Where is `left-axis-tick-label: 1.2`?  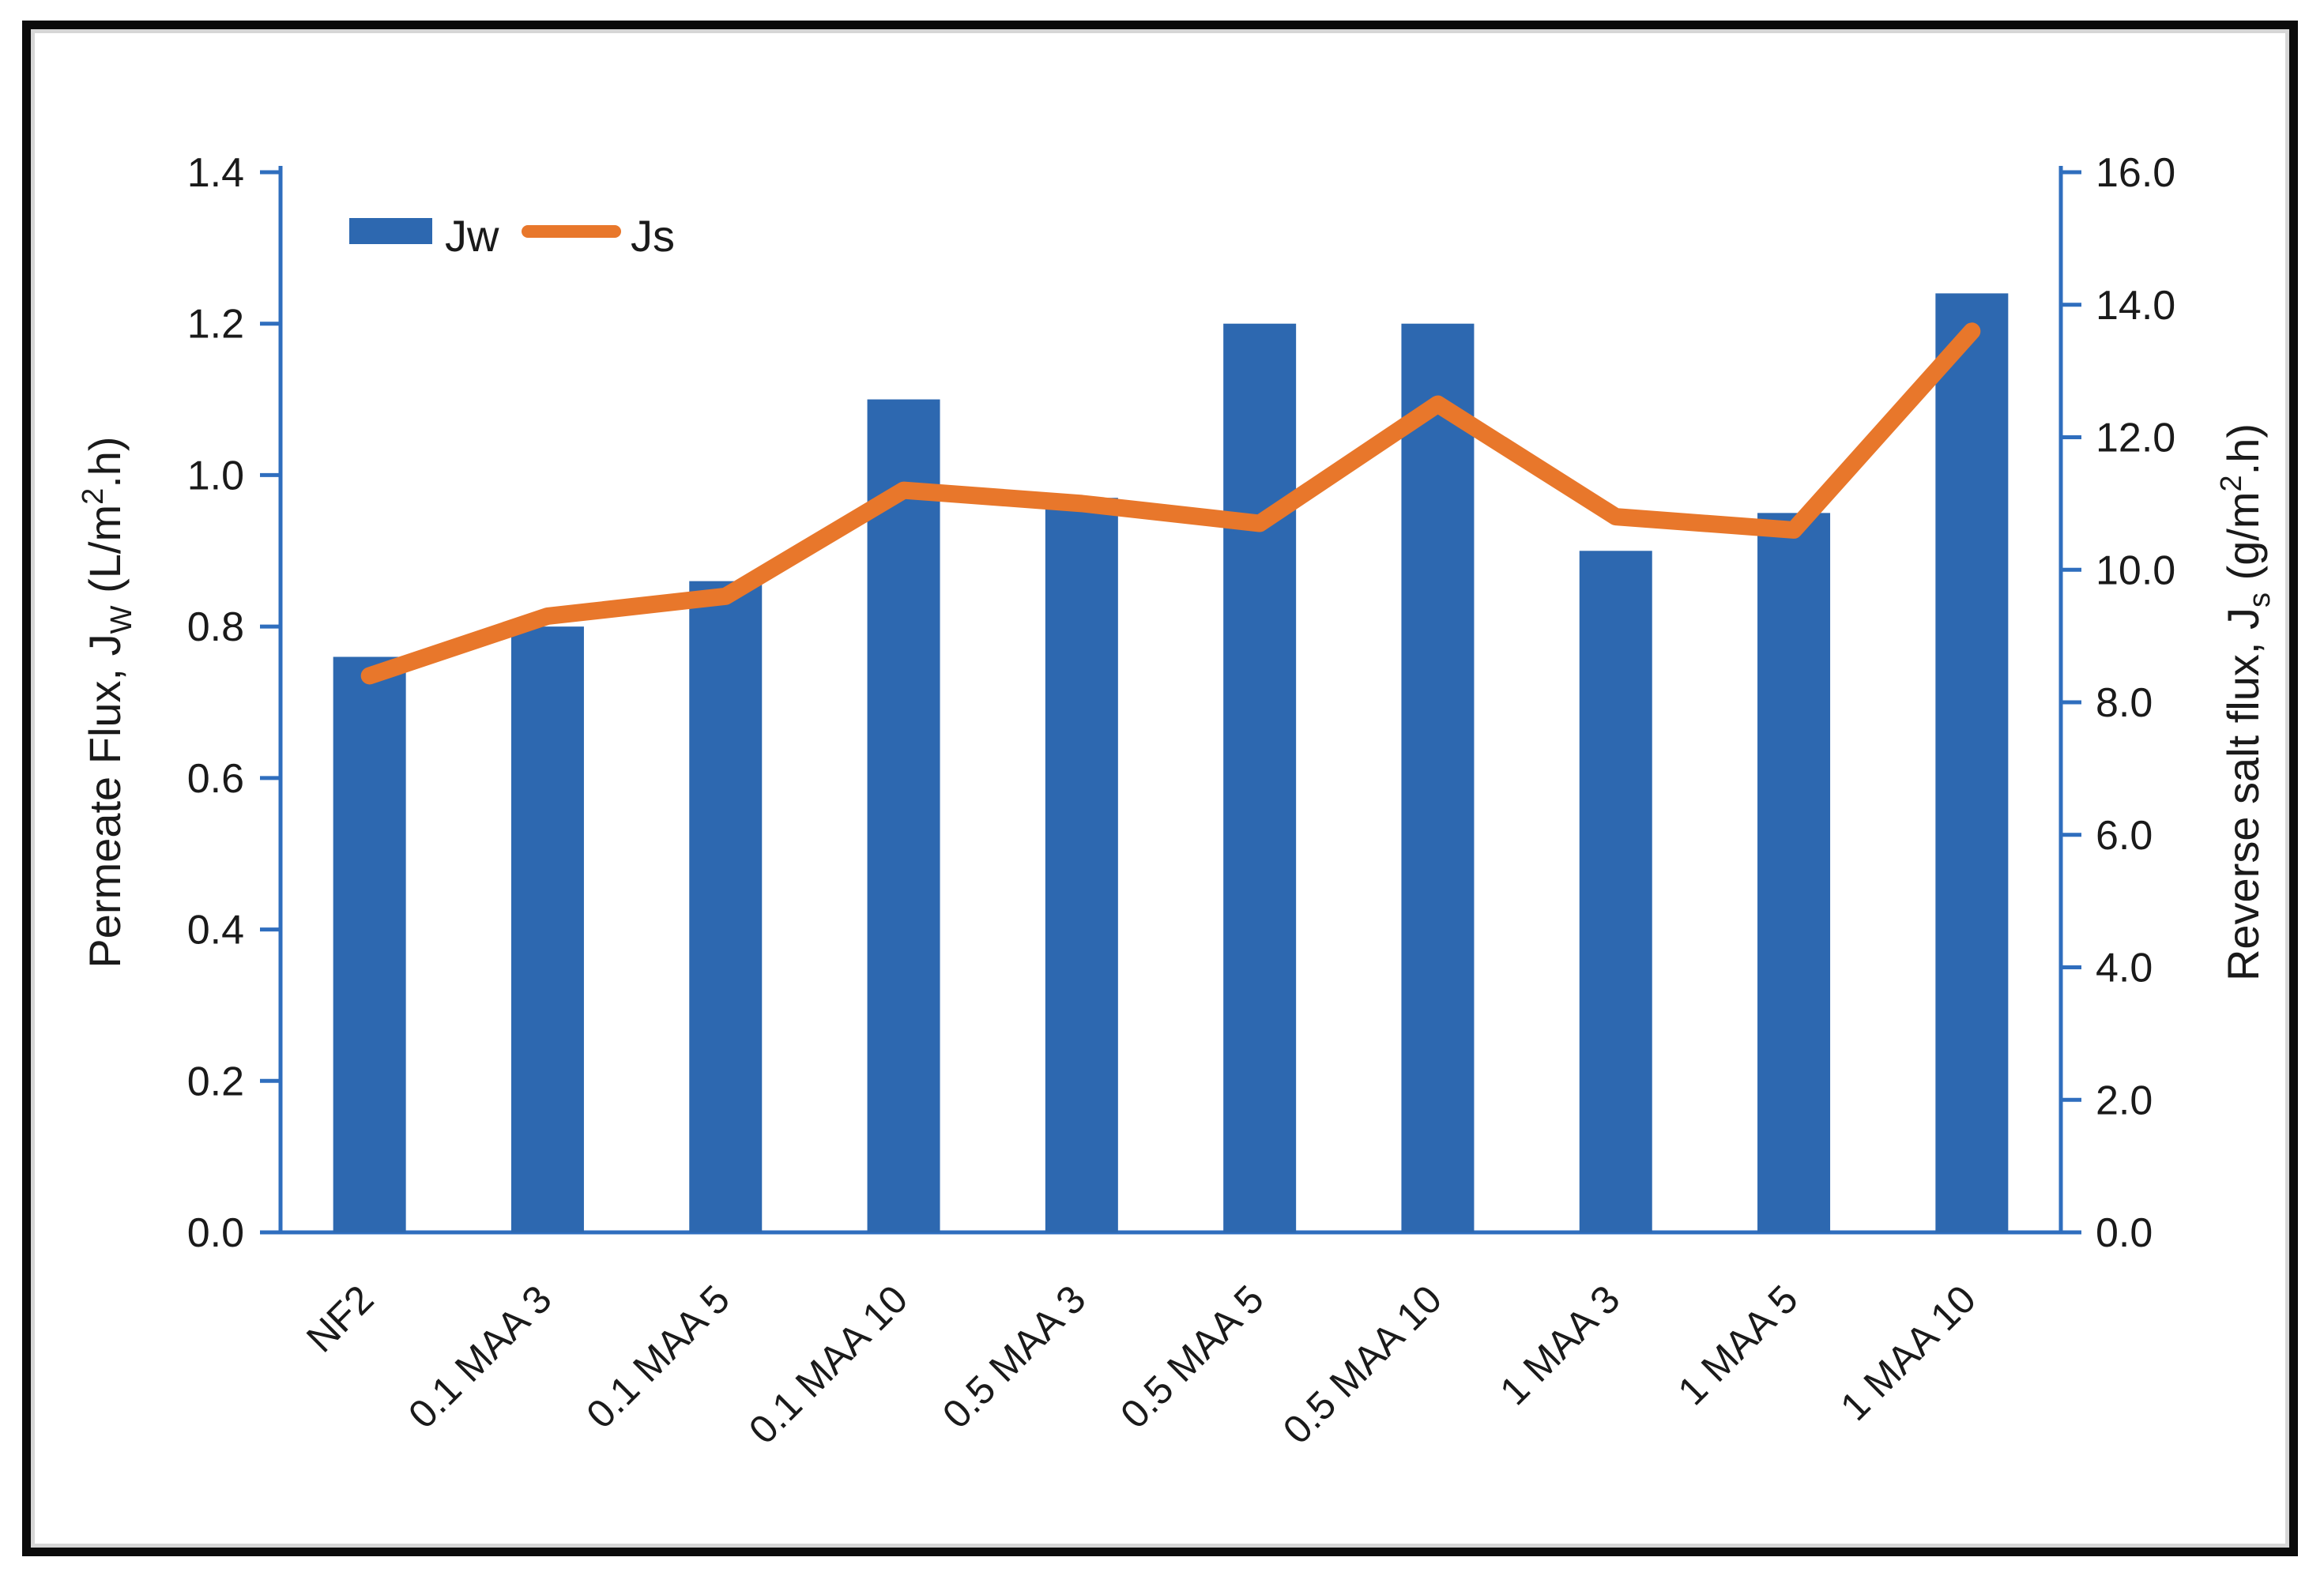 left-axis-tick-label: 1.2 is located at coordinates (216, 325).